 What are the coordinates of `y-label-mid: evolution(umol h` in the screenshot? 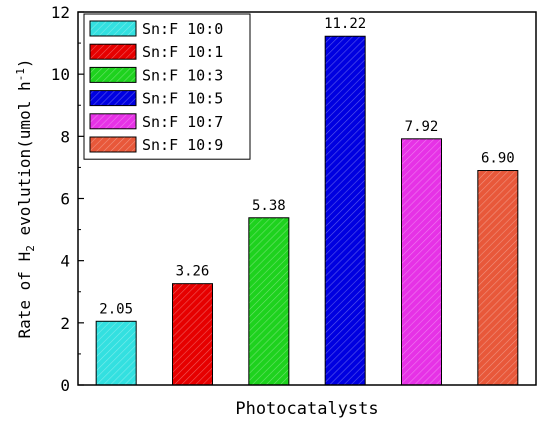 It's located at (24, 163).